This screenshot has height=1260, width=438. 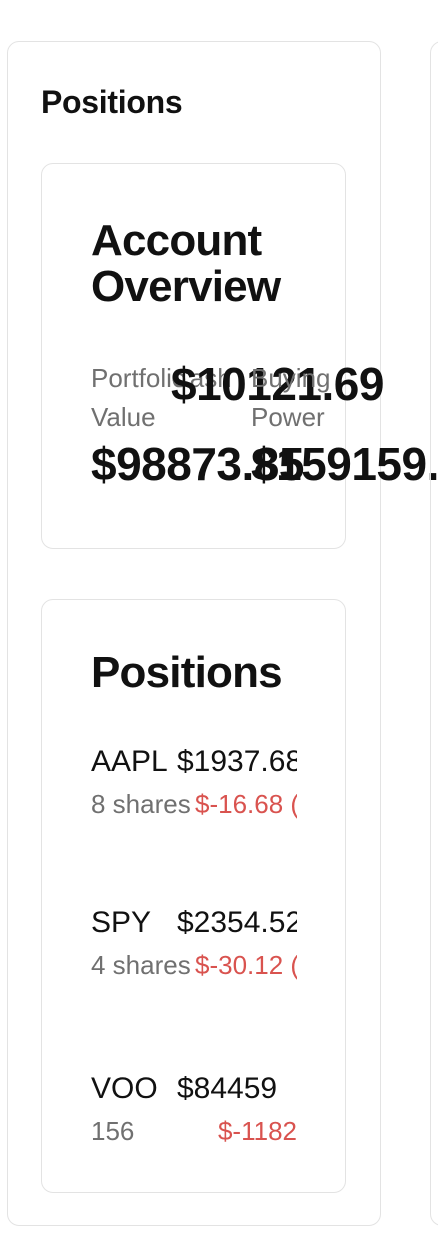 I want to click on cash-label: Cash, so click(x=201, y=378).